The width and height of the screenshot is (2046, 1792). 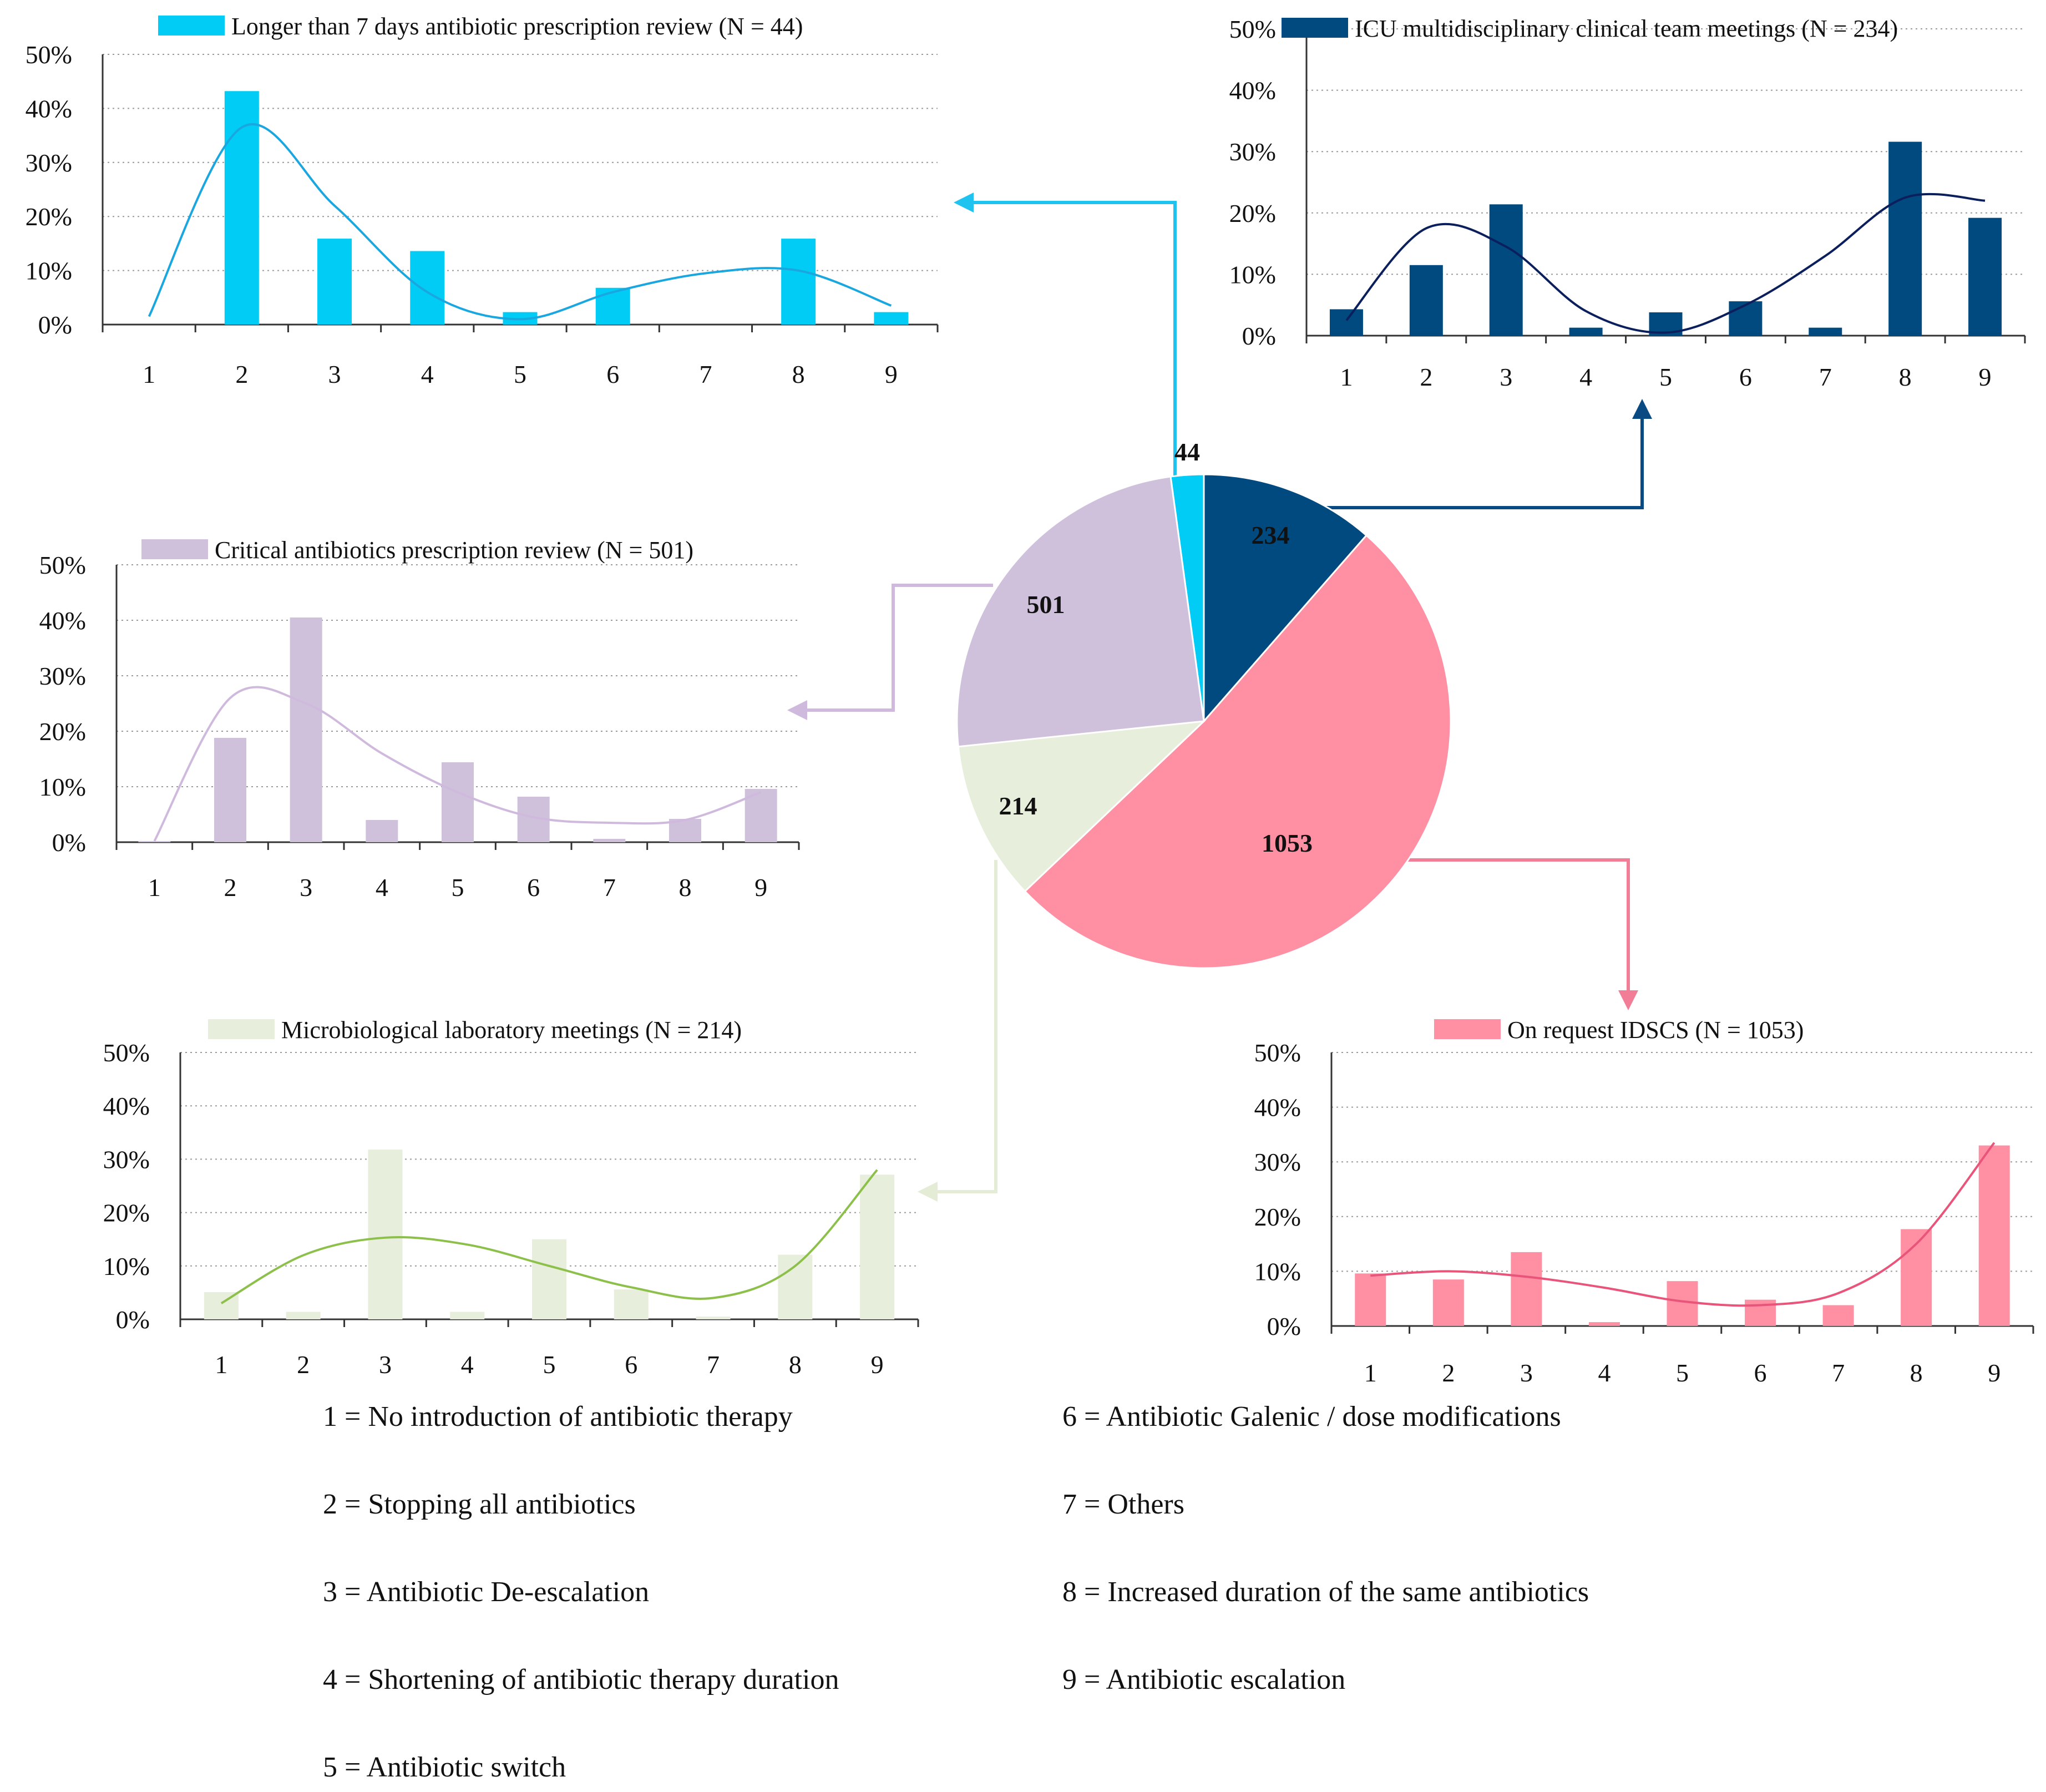 What do you see at coordinates (1483, 454) in the screenshot?
I see `arrow-top-right` at bounding box center [1483, 454].